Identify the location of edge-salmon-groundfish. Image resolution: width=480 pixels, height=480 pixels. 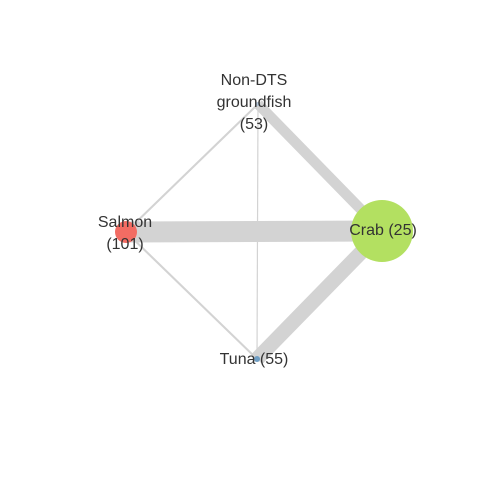
(192, 168).